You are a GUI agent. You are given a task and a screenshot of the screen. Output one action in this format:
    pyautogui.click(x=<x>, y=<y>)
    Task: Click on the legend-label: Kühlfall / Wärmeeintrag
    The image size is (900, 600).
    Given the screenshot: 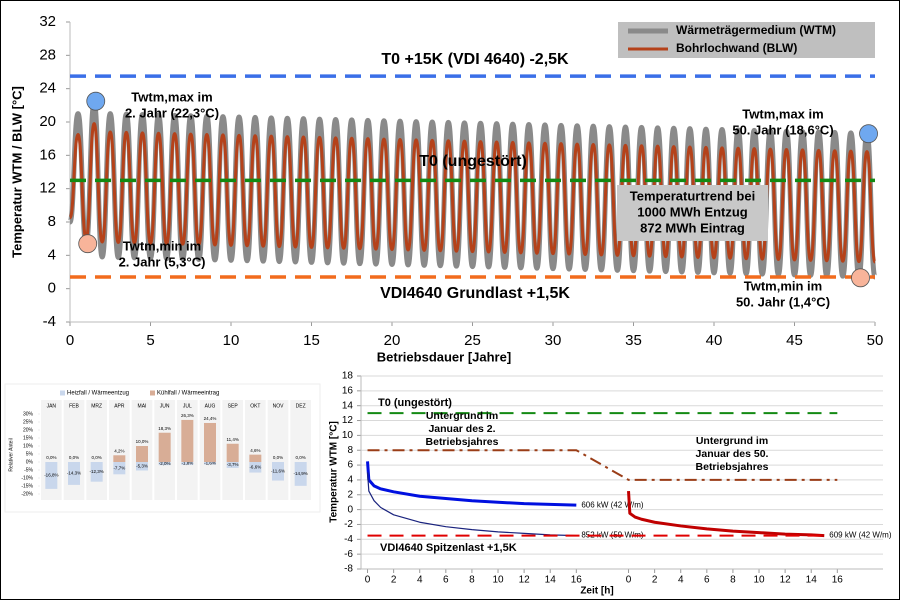 What is the action you would take?
    pyautogui.click(x=188, y=394)
    